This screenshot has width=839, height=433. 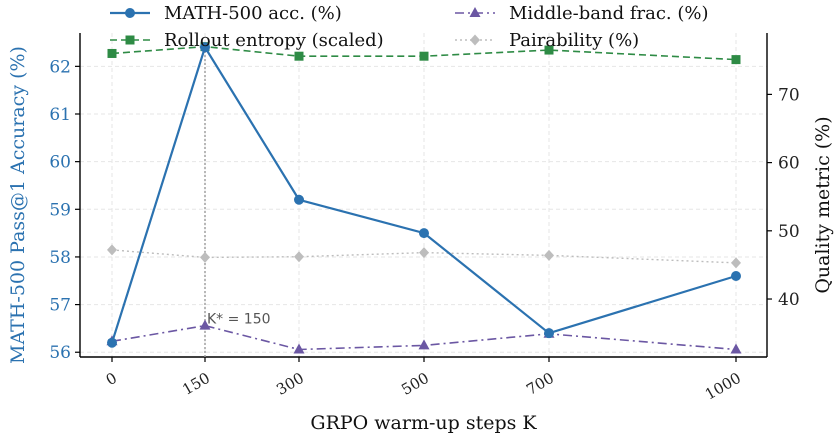 What do you see at coordinates (60, 306) in the screenshot?
I see `y-left-tick-label-1: 57` at bounding box center [60, 306].